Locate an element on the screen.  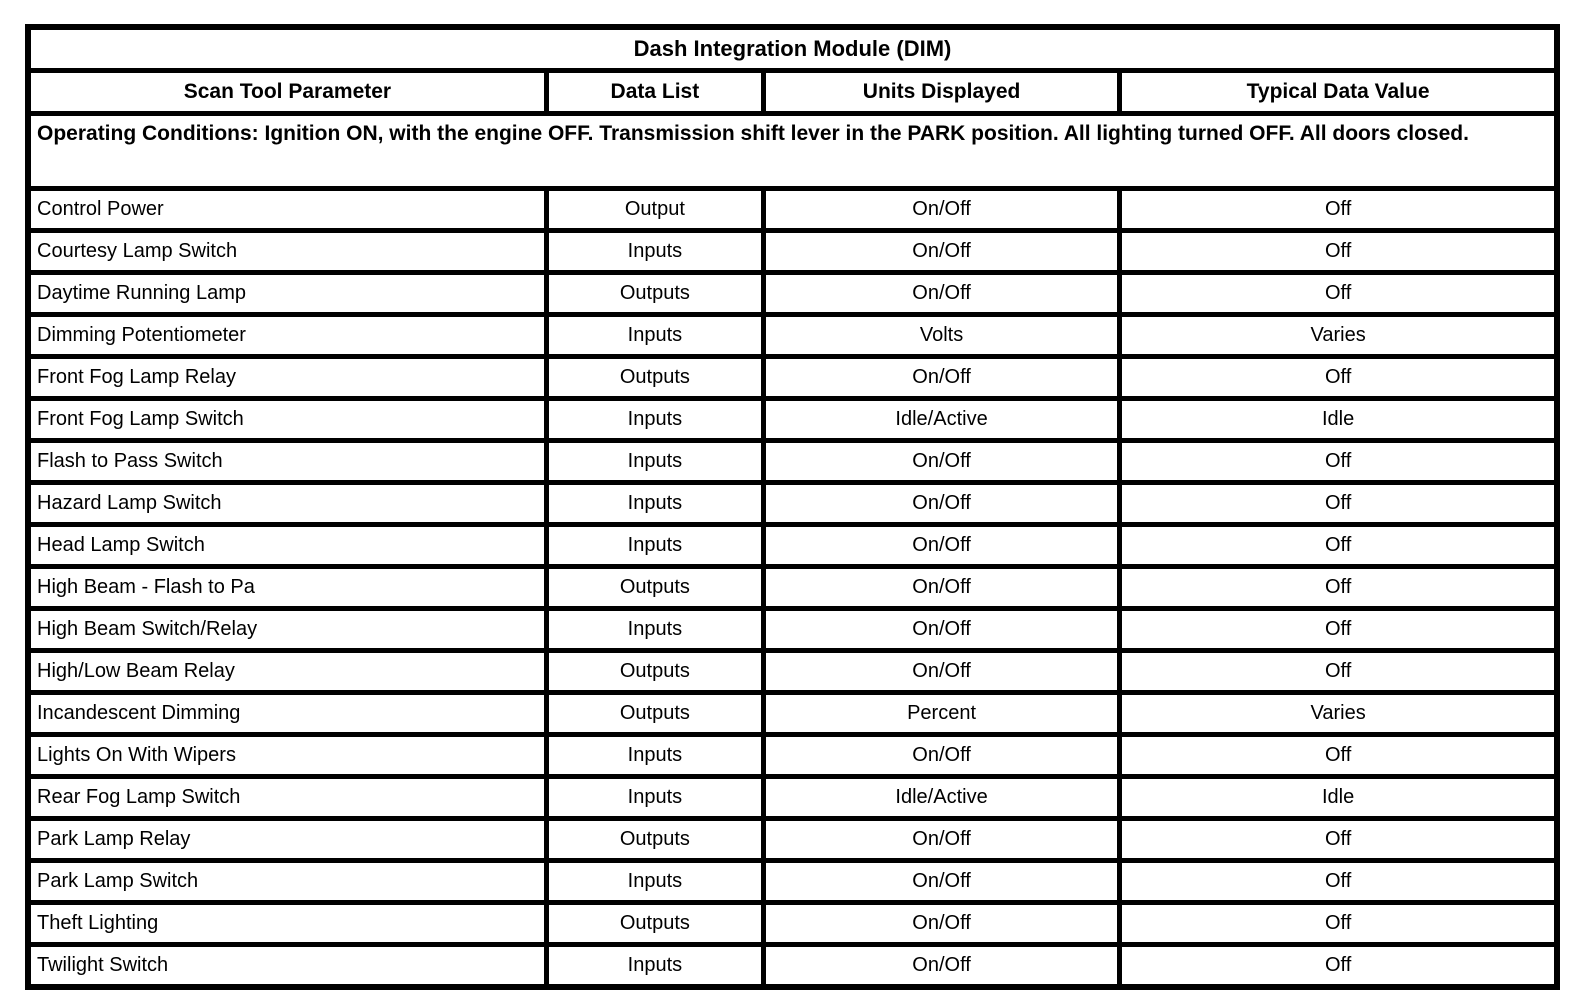
table-row: High/Low Beam Relay Outputs On/Off Off is located at coordinates (792, 671).